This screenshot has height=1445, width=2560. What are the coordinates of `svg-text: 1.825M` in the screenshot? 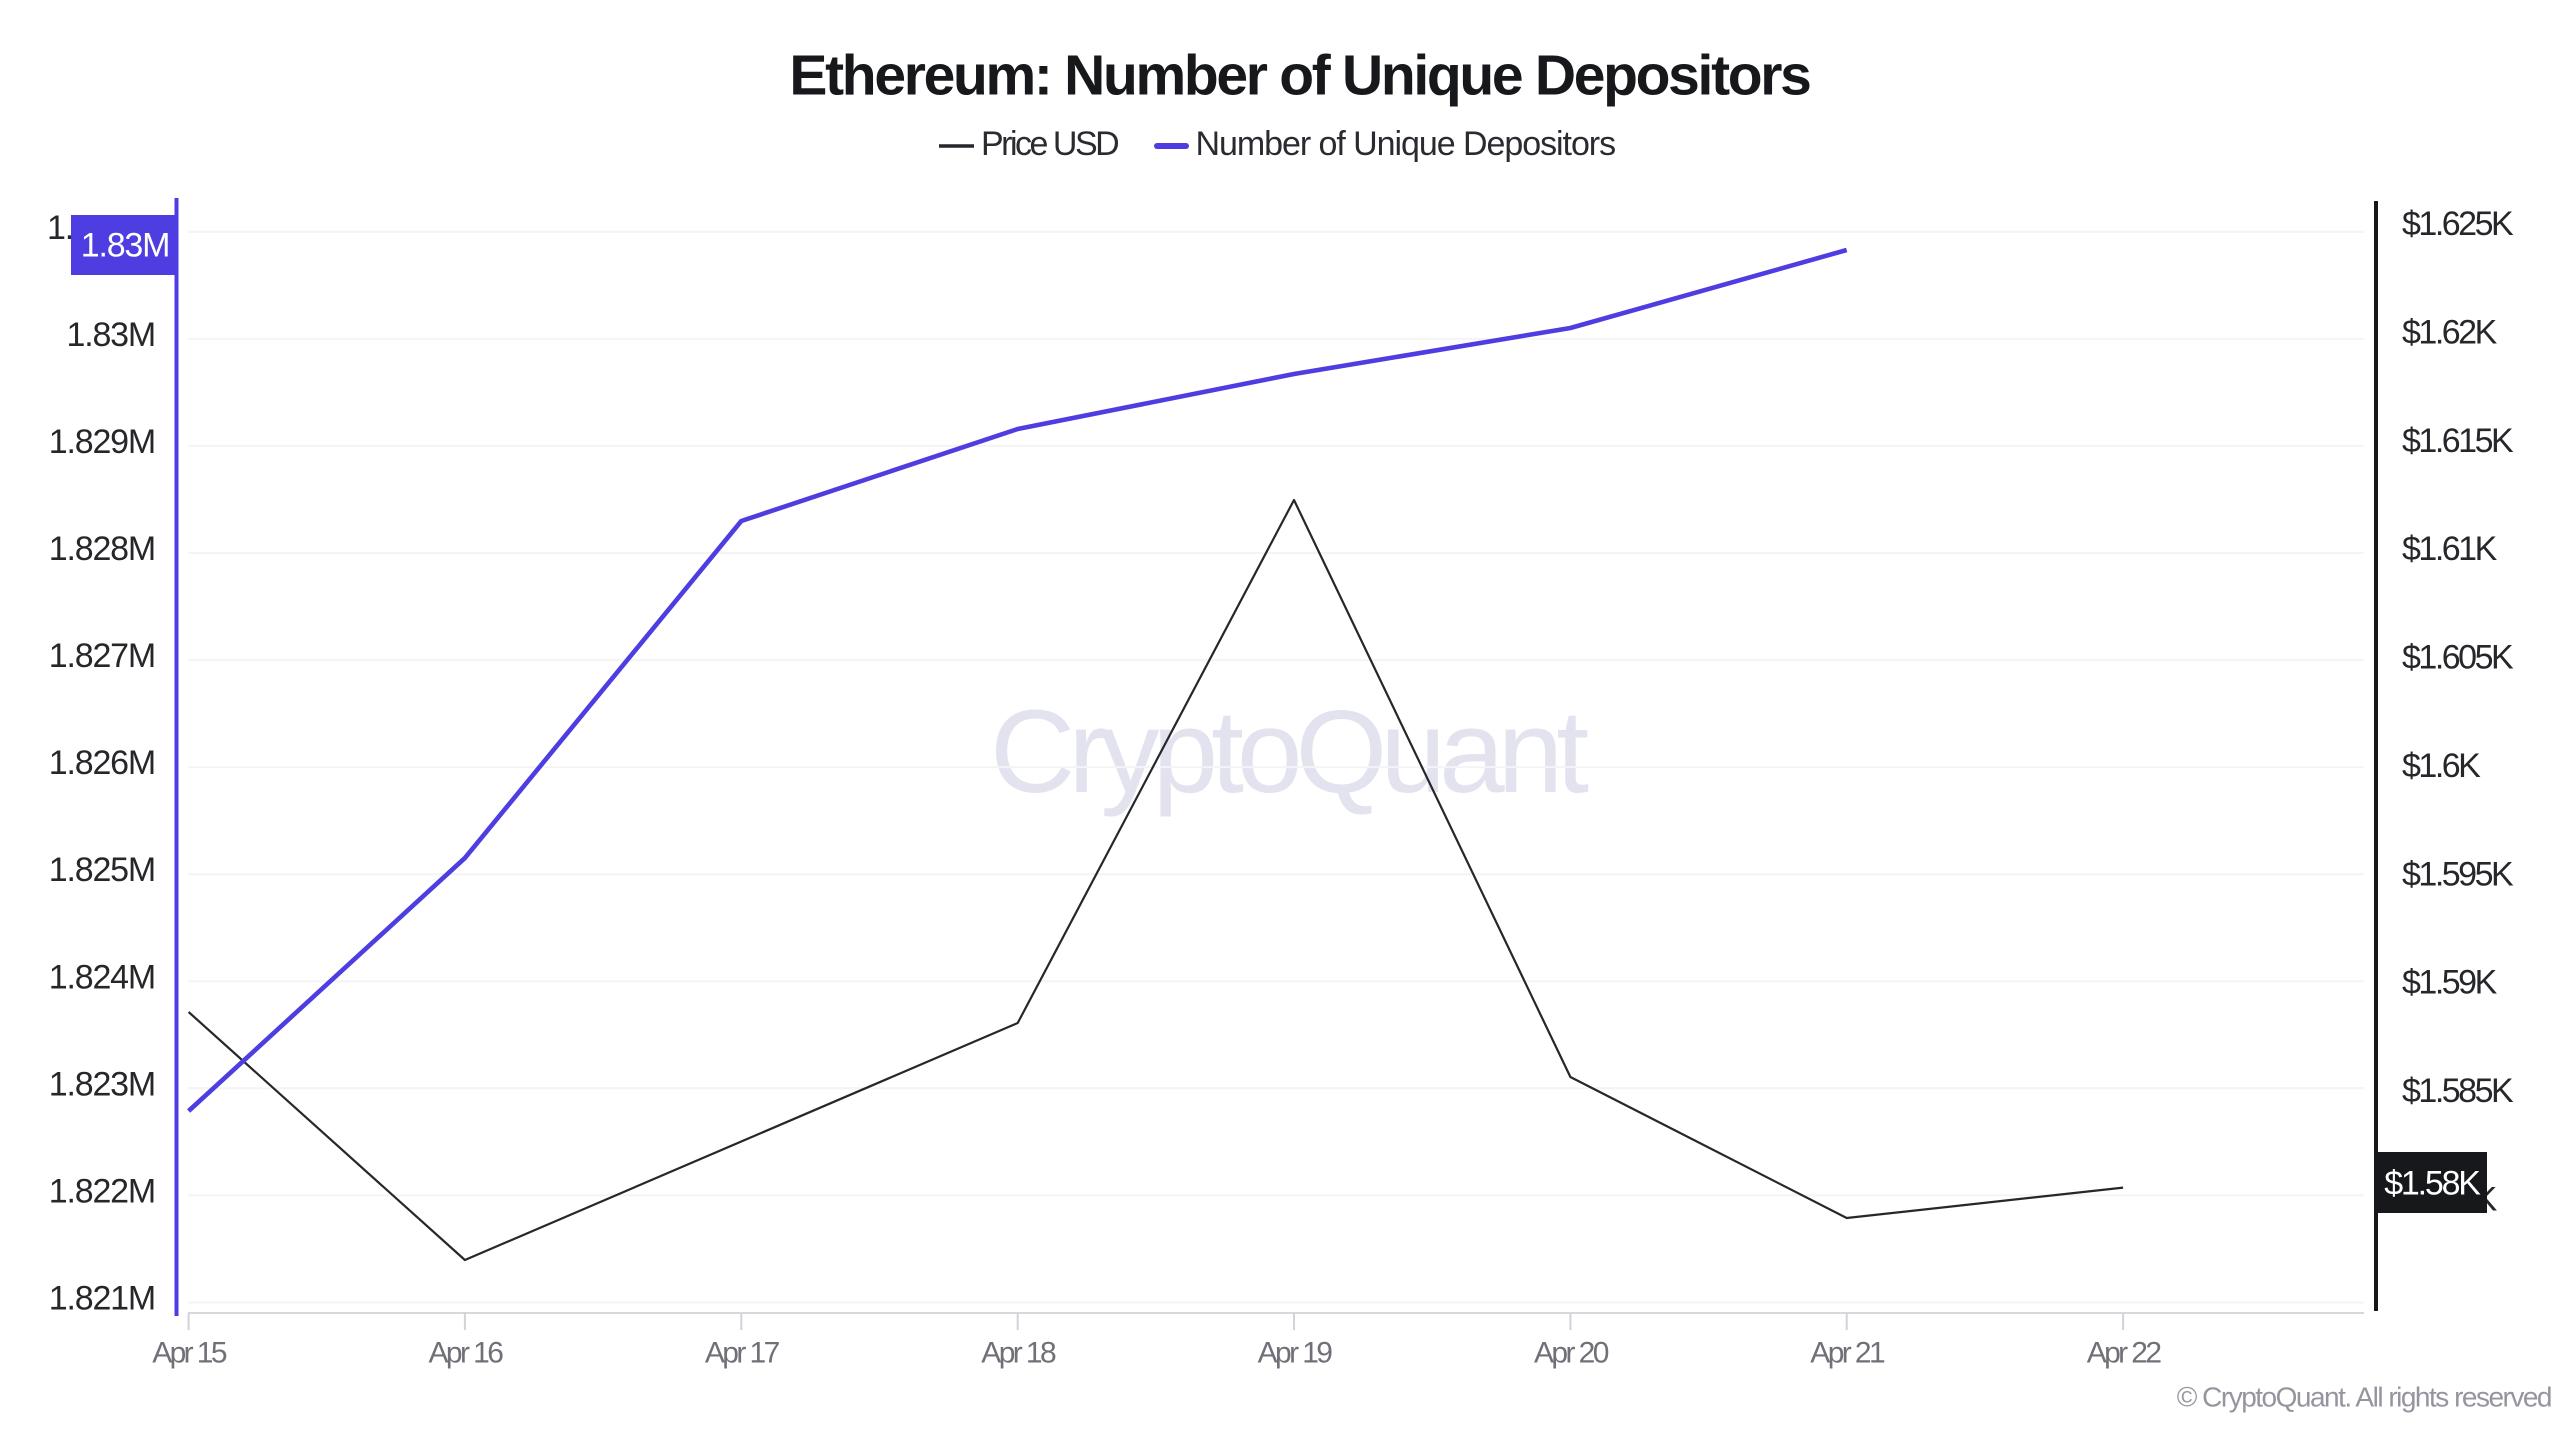 It's located at (102, 870).